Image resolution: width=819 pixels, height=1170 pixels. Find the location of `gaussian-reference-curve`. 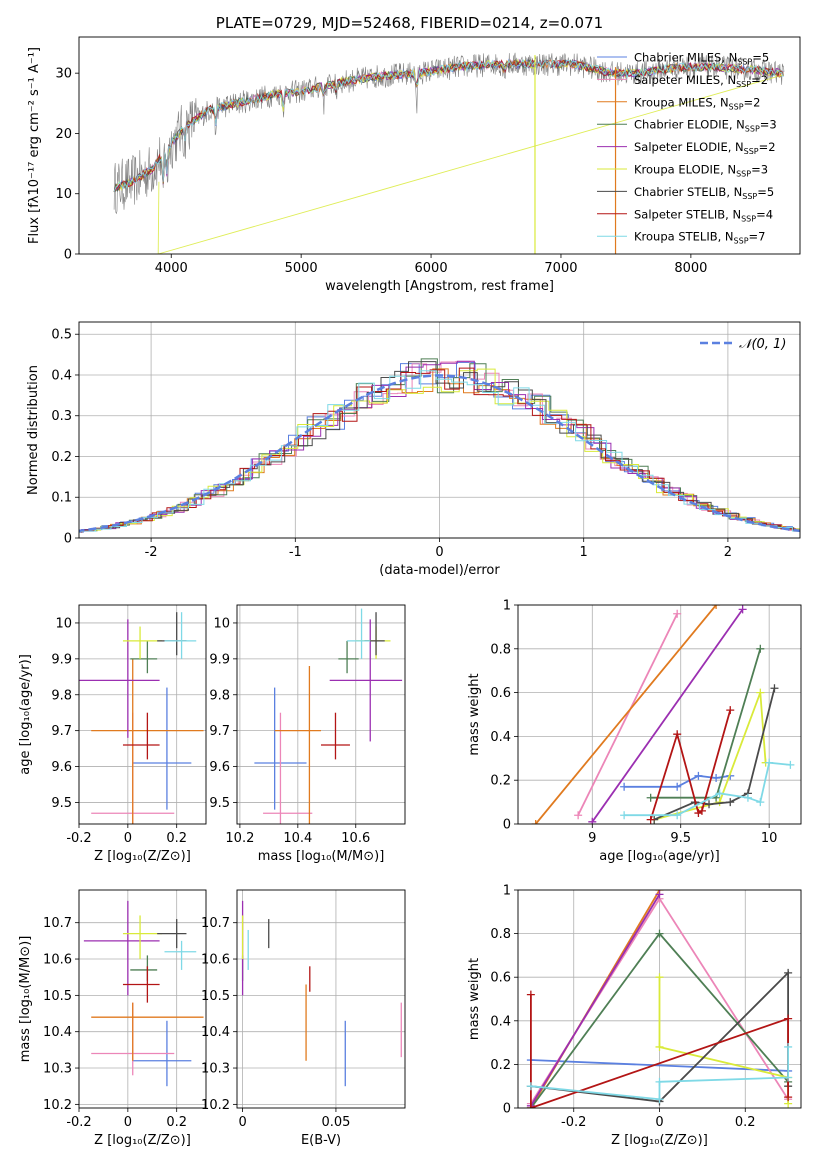

gaussian-reference-curve is located at coordinates (439, 453).